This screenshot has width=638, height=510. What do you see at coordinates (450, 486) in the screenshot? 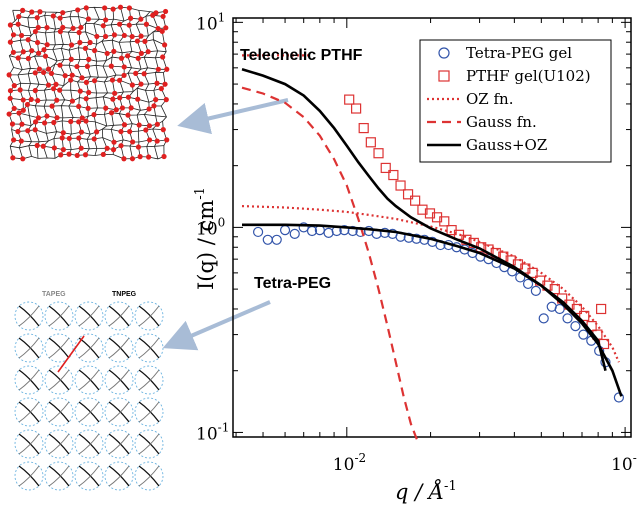
I see `x-axis-title-exp: -1` at bounding box center [450, 486].